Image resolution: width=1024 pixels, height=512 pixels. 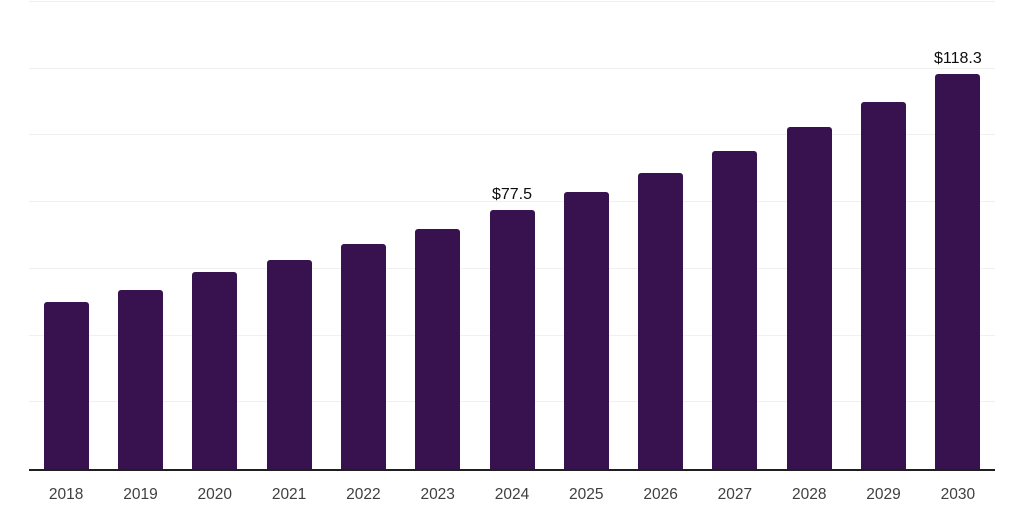 What do you see at coordinates (957, 59) in the screenshot?
I see `data-label-2030: $118.3` at bounding box center [957, 59].